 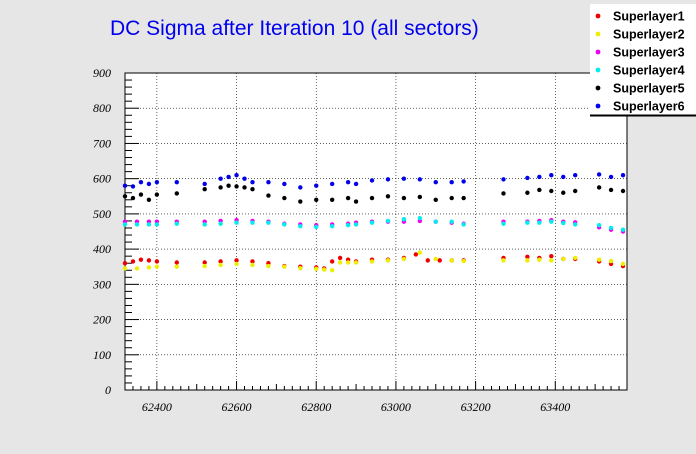 I want to click on series-Superlayer4, so click(x=374, y=223).